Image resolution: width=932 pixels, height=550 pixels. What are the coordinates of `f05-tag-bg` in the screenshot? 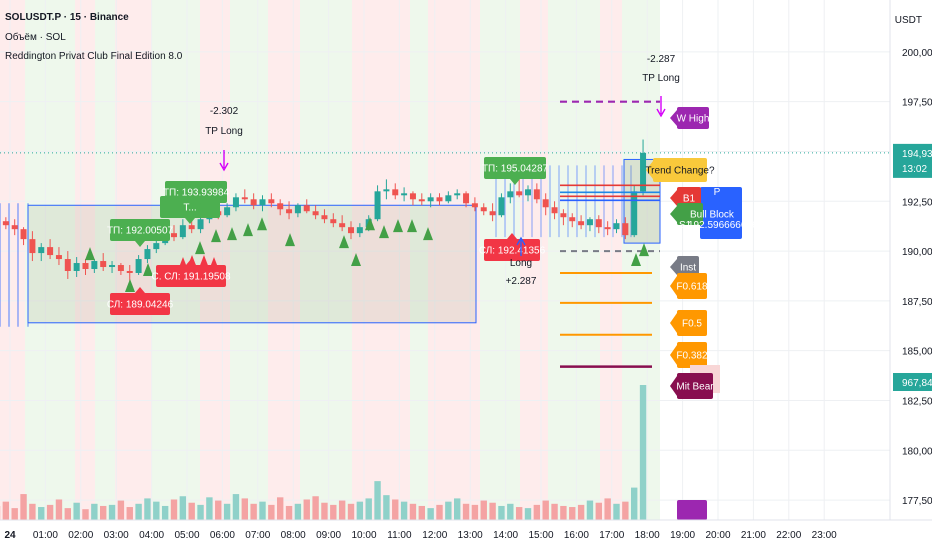 It's located at (692, 323).